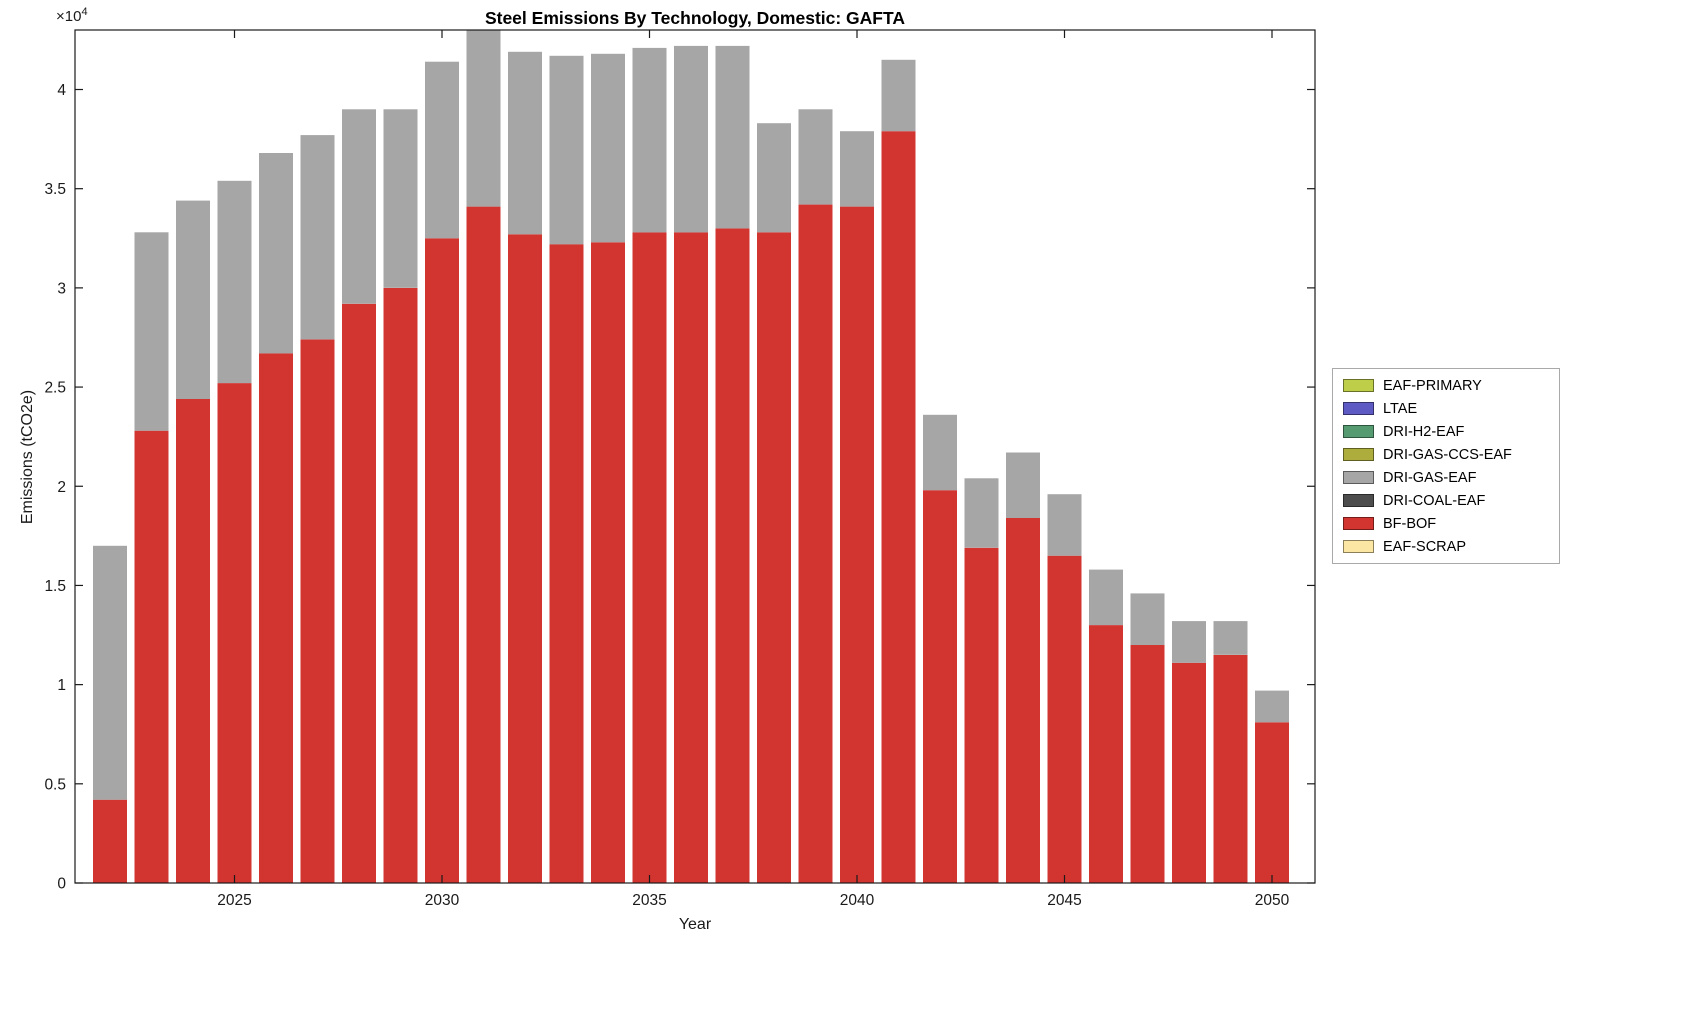  What do you see at coordinates (55, 388) in the screenshot?
I see `y-tick-label: 2.5` at bounding box center [55, 388].